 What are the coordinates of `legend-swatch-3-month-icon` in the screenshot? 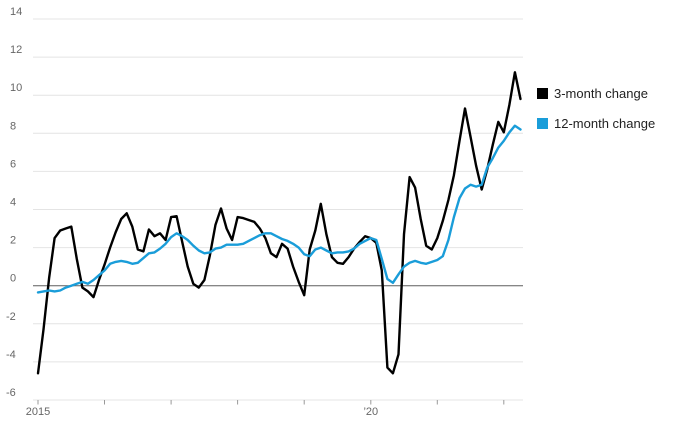 It's located at (542, 93).